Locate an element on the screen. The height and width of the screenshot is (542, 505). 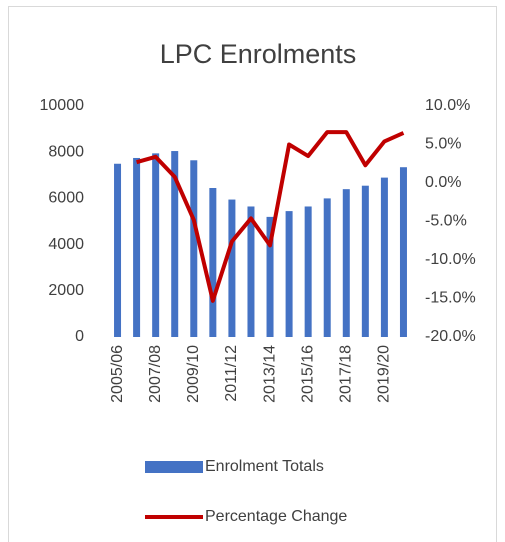
x-tick-label: 2009/10 is located at coordinates (193, 374).